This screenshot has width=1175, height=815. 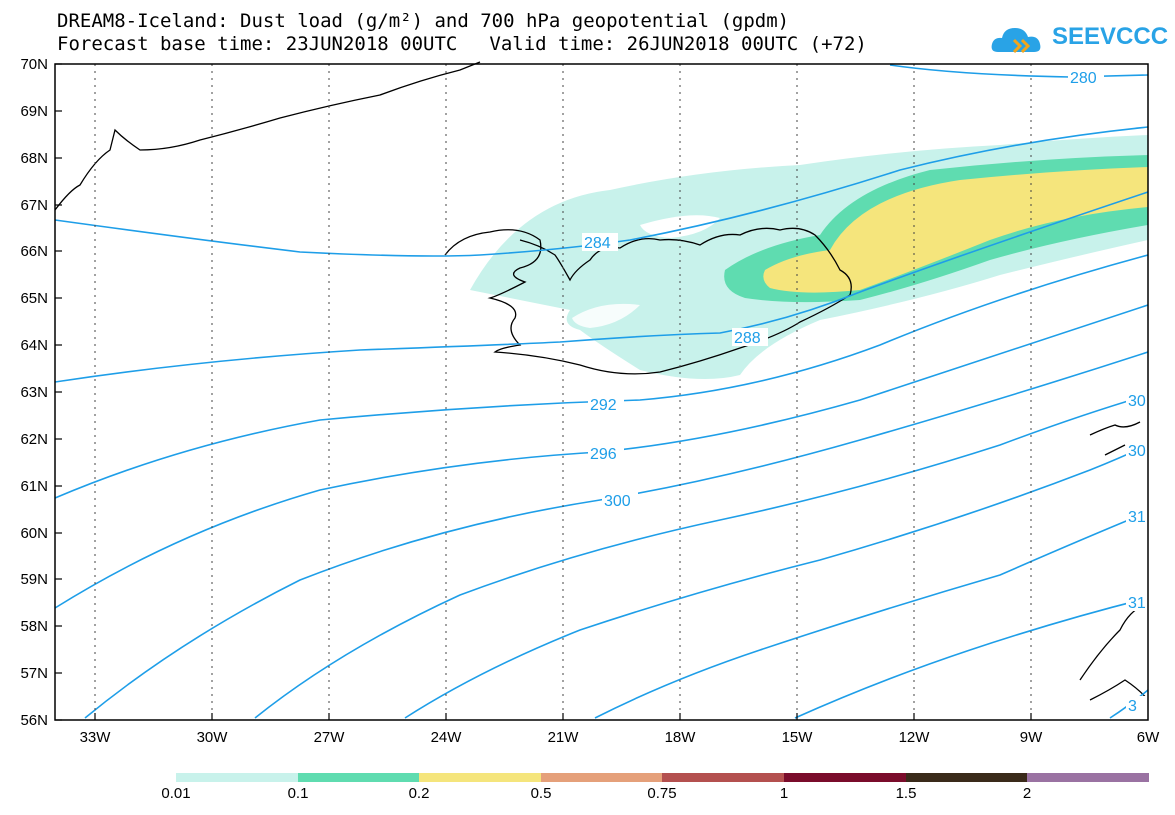 What do you see at coordinates (34, 486) in the screenshot?
I see `lat-label: 61N` at bounding box center [34, 486].